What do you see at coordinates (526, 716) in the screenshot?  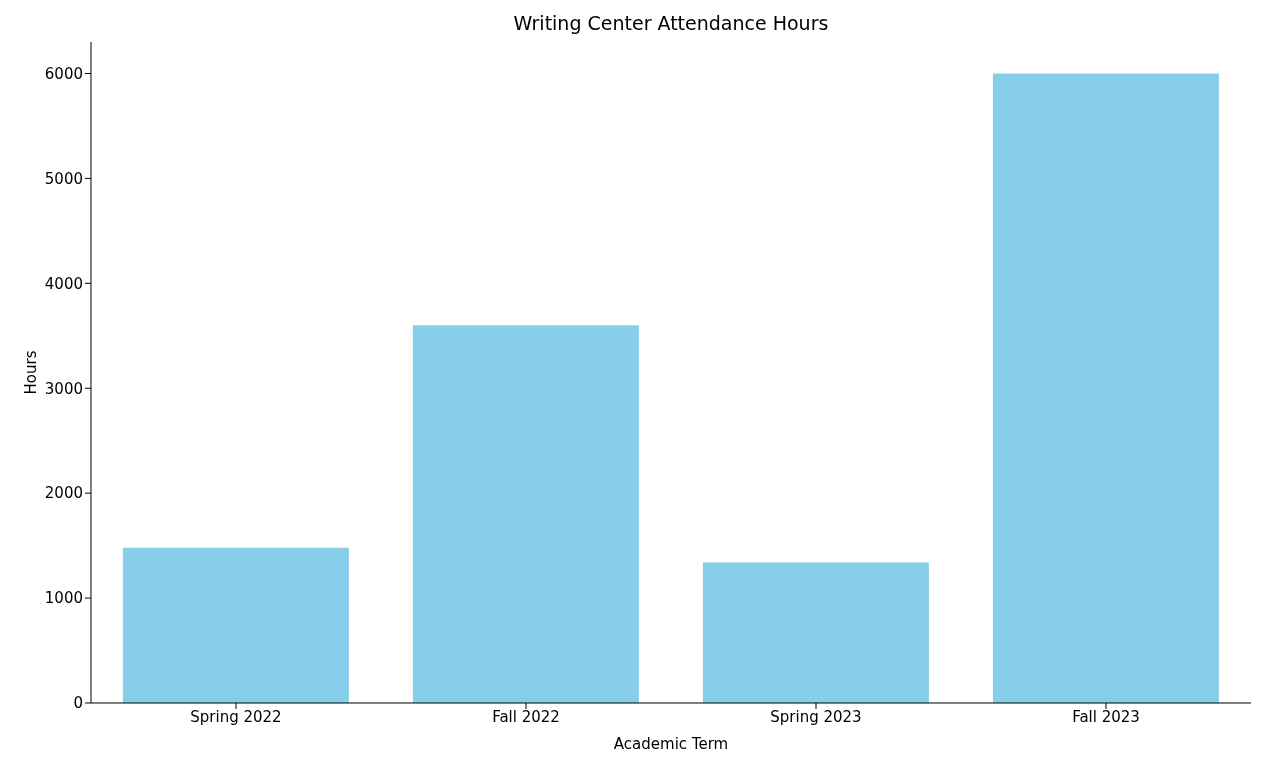 I see `x-tick-label: Fall 2022` at bounding box center [526, 716].